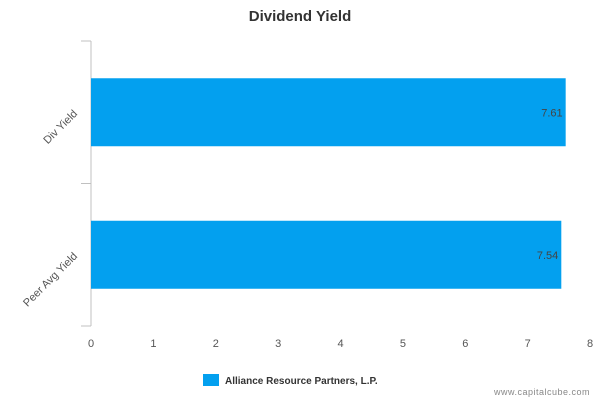 This screenshot has width=600, height=400. I want to click on chart-title: Dividend Yield, so click(300, 16).